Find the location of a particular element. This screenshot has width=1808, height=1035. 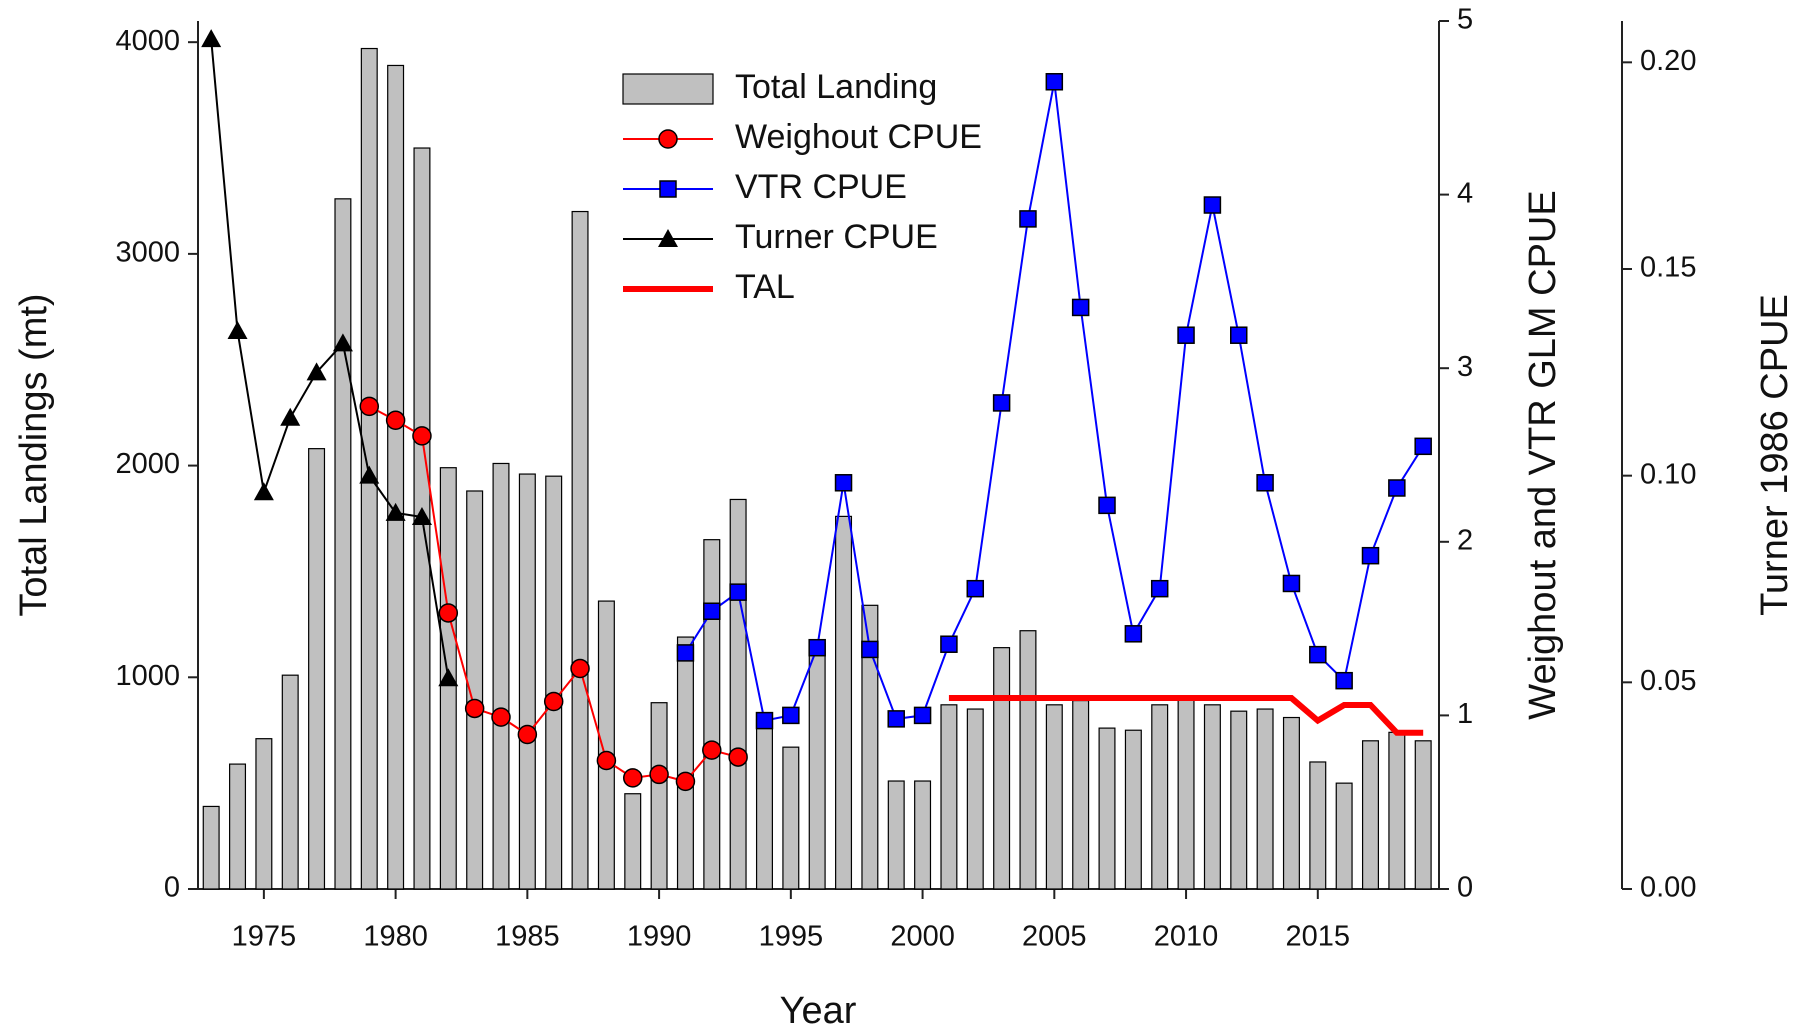

y-tick-label: 4000 is located at coordinates (147, 41).